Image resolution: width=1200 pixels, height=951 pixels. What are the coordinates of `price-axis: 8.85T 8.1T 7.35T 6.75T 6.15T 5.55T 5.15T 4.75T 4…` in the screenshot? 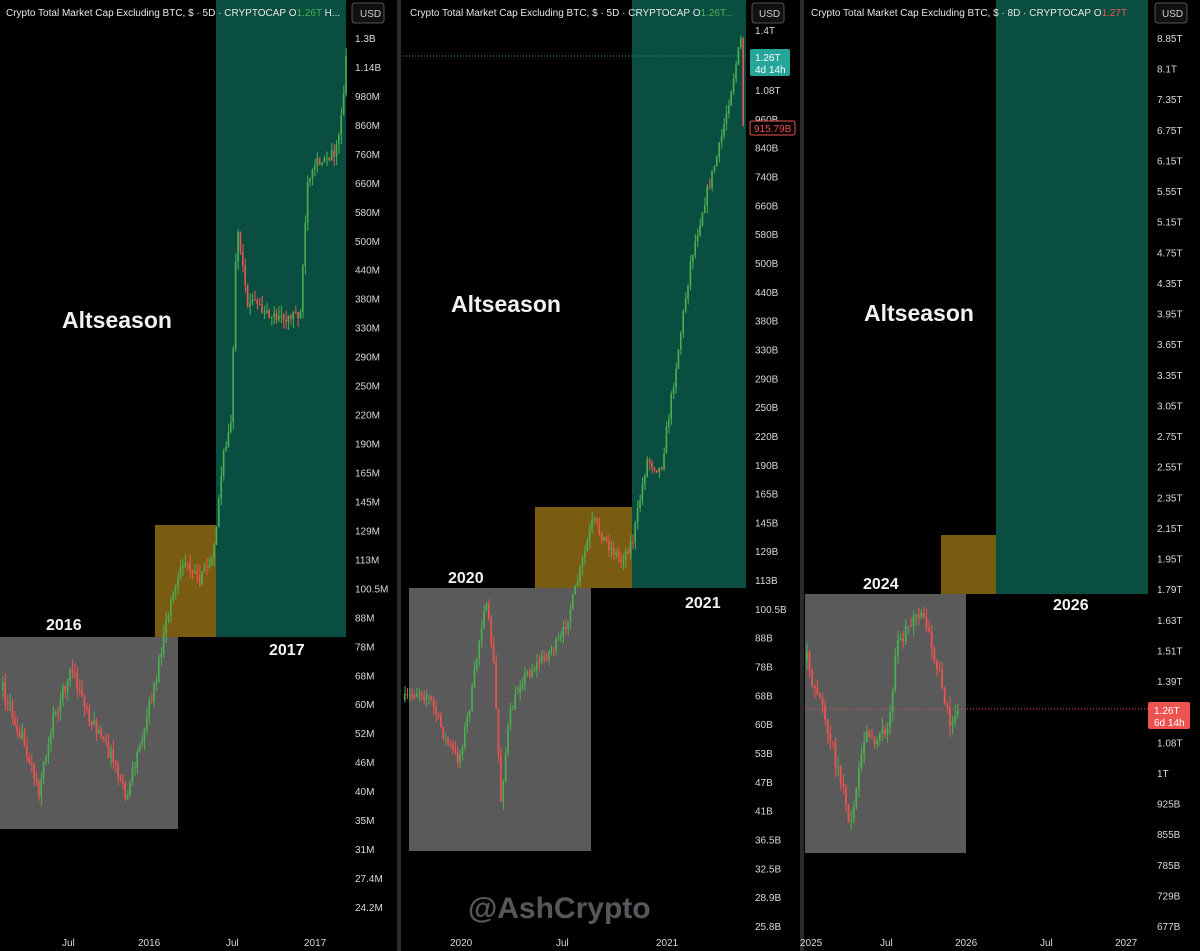 It's located at (1170, 483).